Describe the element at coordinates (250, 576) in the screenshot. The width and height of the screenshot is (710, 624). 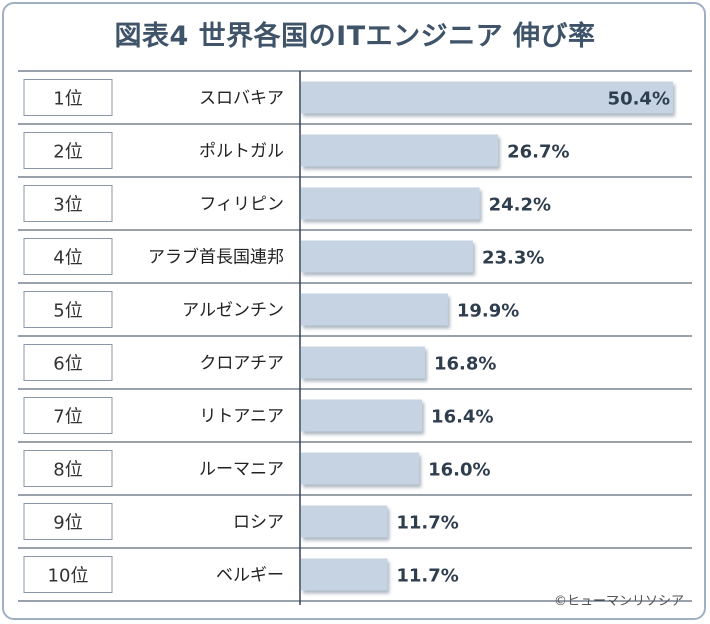
I see `country-label: ベルギー` at that location.